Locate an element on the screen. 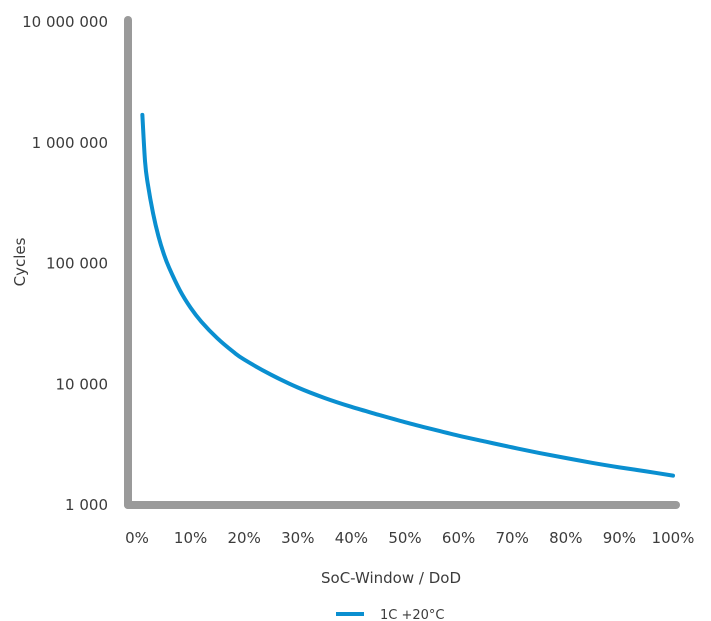  x-tick-label: 10% is located at coordinates (190, 538).